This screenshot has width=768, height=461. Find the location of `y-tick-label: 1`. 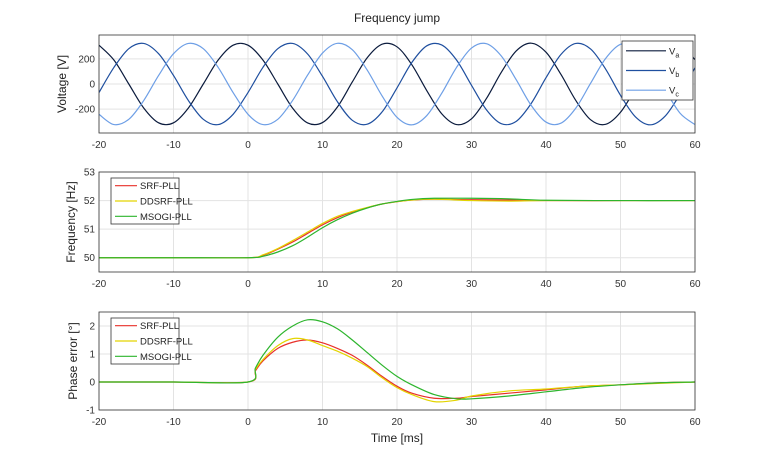

y-tick-label: 1 is located at coordinates (92, 355).